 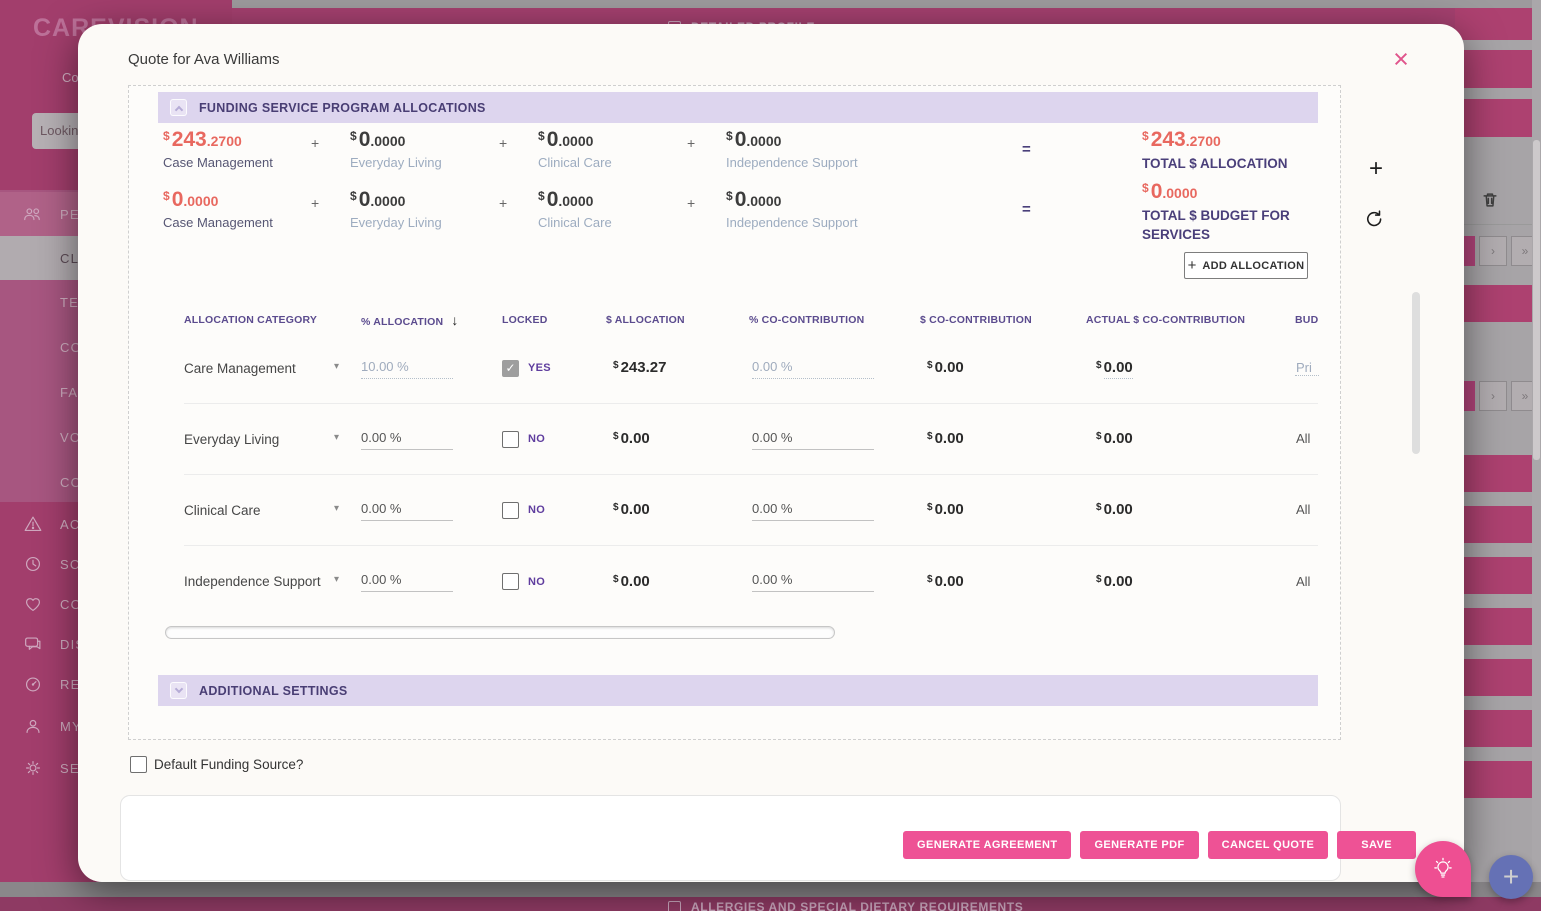 I want to click on category-select: Clinical Care ▾, so click(x=261, y=510).